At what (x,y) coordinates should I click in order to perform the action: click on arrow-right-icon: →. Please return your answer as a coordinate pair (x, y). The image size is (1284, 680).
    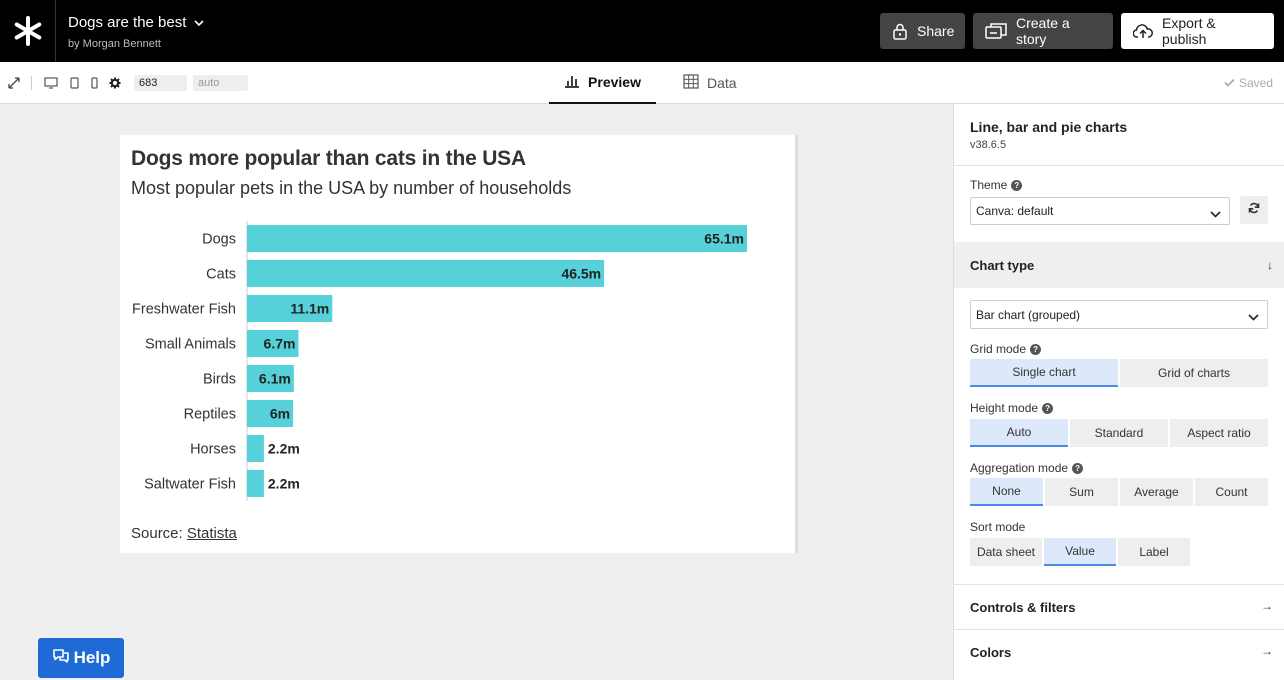
    Looking at the image, I should click on (1267, 606).